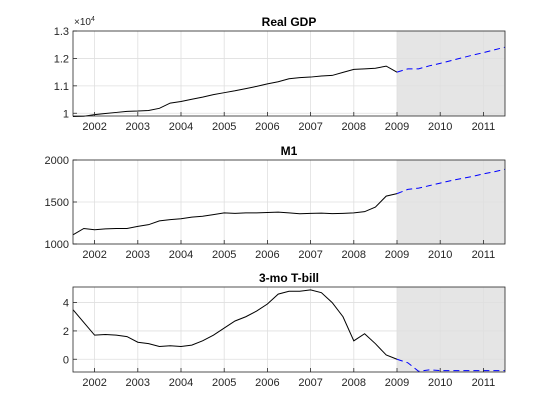  Describe the element at coordinates (61, 59) in the screenshot. I see `y-tick-label: 1.2` at that location.